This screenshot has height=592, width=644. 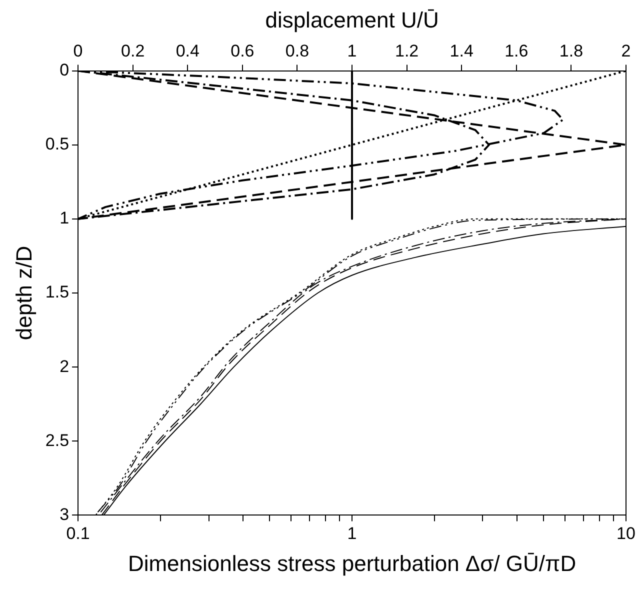 I want to click on x2-tick-label: 0, so click(x=78, y=50).